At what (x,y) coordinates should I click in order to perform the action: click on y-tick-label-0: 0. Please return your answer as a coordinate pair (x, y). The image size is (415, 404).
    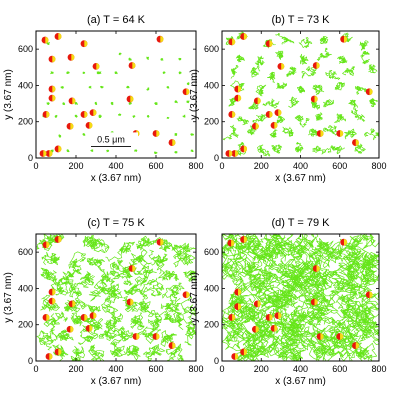
    Looking at the image, I should click on (30, 361).